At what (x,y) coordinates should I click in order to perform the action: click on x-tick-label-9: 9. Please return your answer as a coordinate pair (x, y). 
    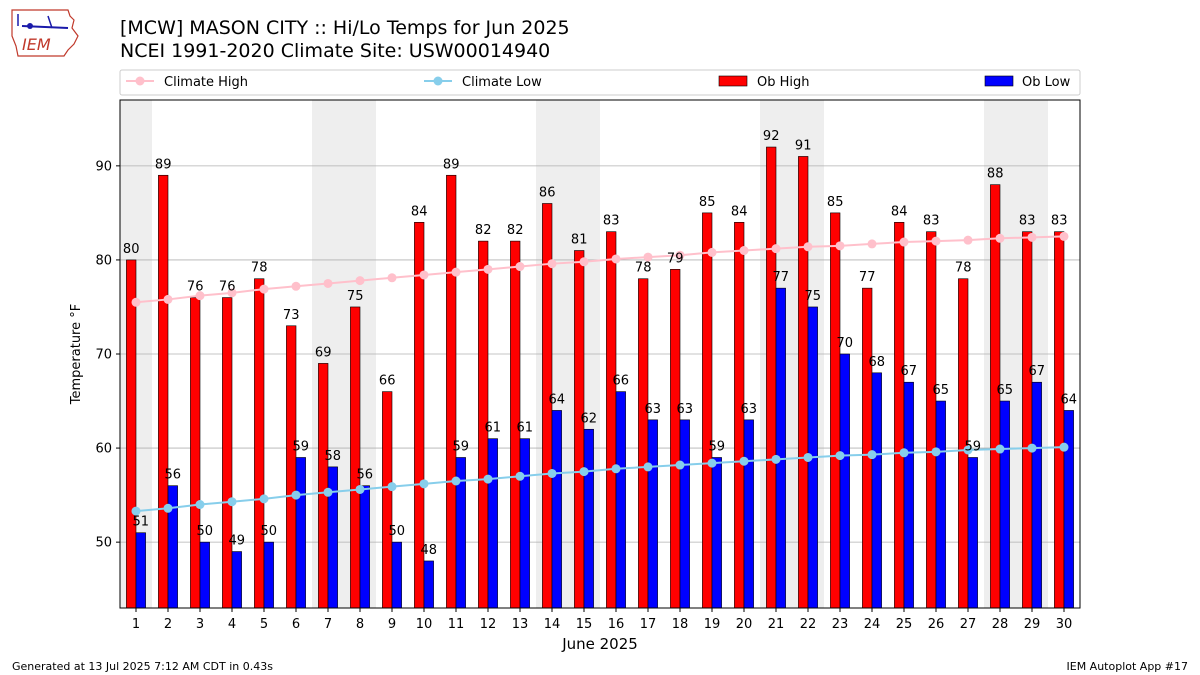
    Looking at the image, I should click on (392, 624).